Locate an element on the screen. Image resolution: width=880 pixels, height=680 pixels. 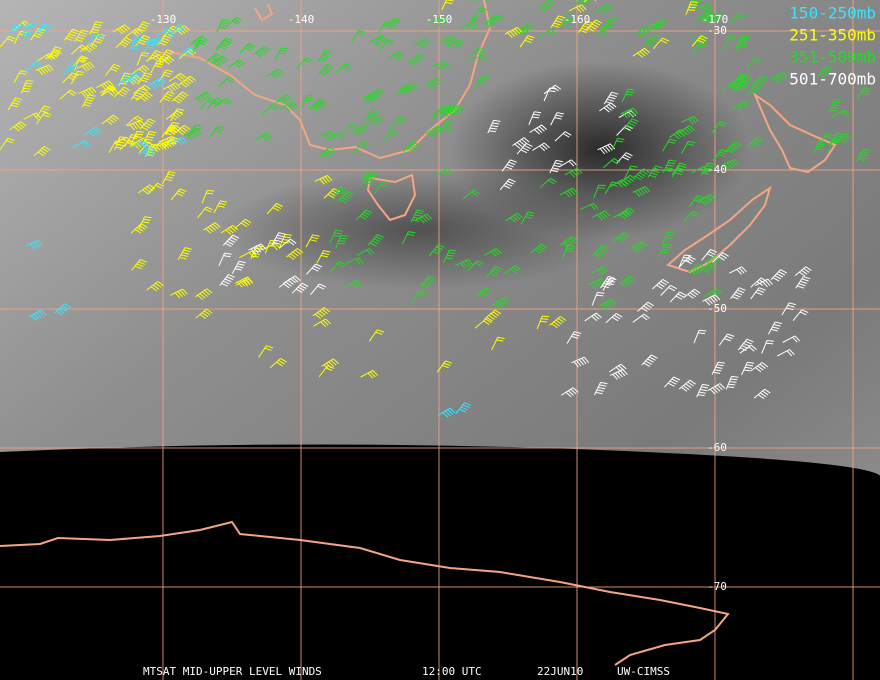
longitude-label: -140 is located at coordinates (301, 19).